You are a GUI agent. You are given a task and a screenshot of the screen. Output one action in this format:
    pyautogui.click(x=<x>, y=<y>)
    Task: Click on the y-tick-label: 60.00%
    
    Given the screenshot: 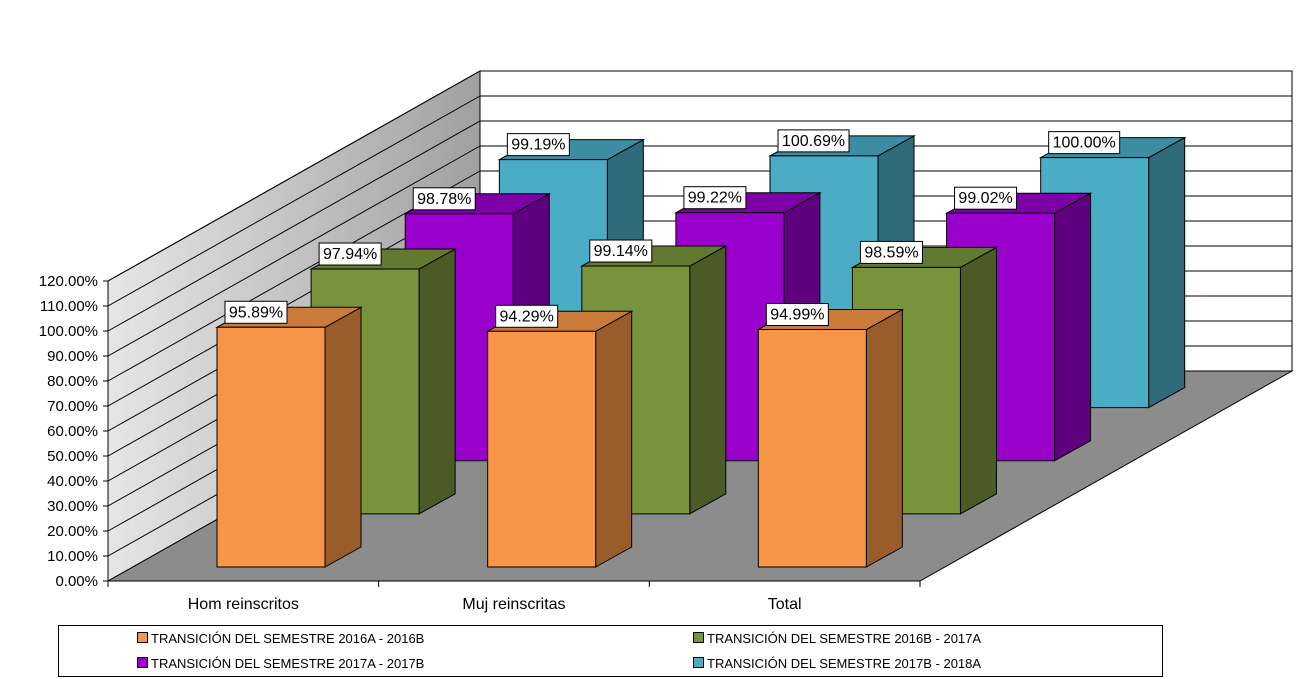 What is the action you would take?
    pyautogui.click(x=72, y=431)
    